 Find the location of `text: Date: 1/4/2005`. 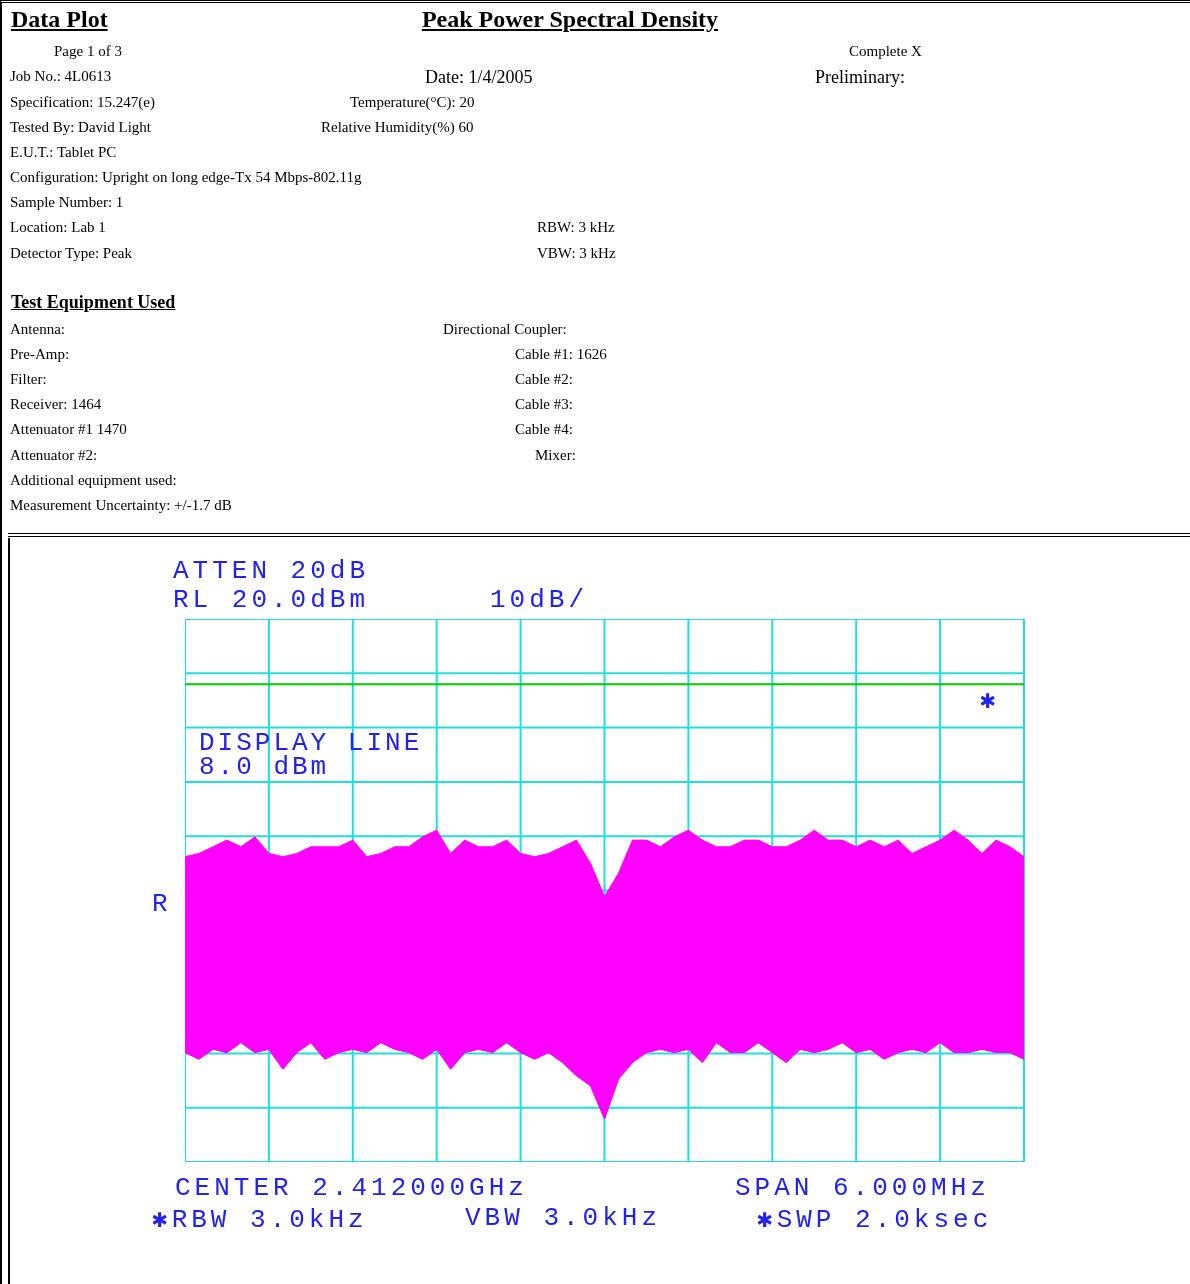

text: Date: 1/4/2005 is located at coordinates (479, 77).